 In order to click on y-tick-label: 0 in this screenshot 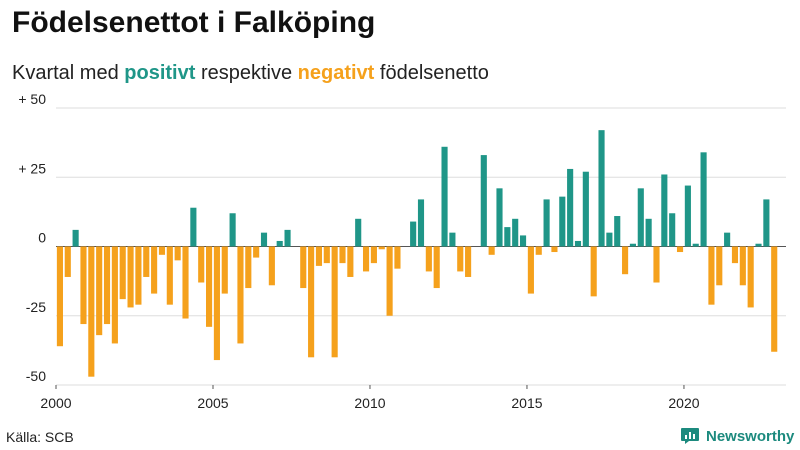, I will do `click(42, 238)`.